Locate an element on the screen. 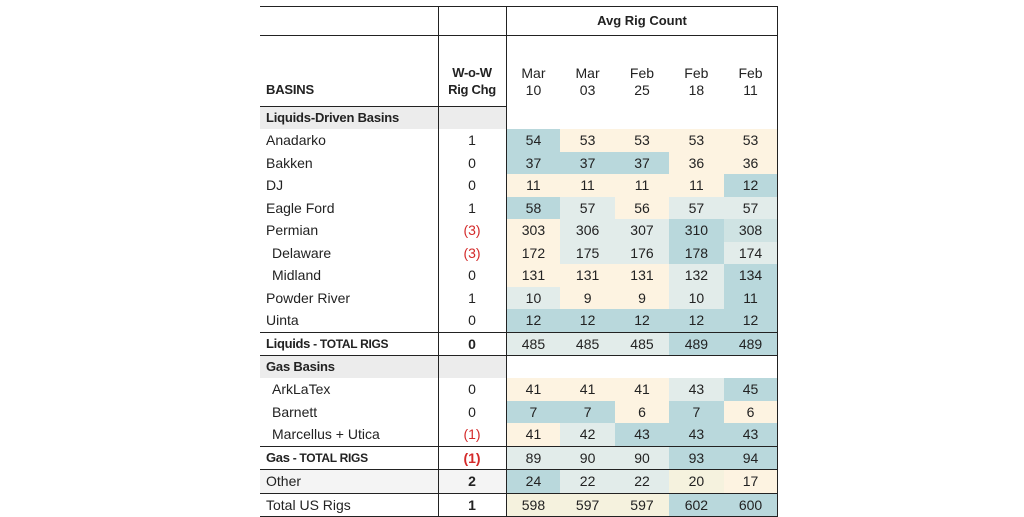 The width and height of the screenshot is (1024, 517). date-header: Feb 11 is located at coordinates (751, 71).